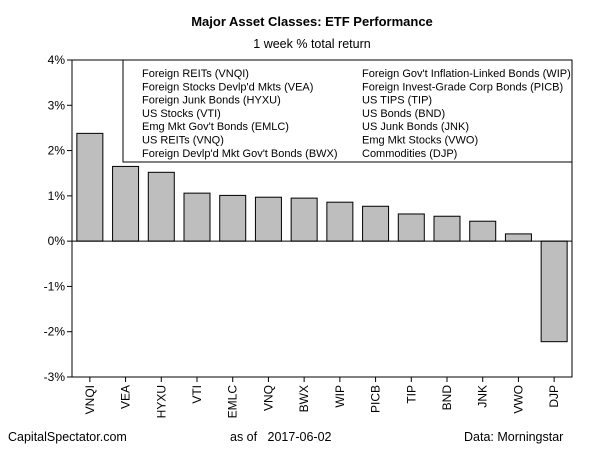 This screenshot has height=450, width=600. Describe the element at coordinates (57, 196) in the screenshot. I see `y-tick-label: 1%` at that location.